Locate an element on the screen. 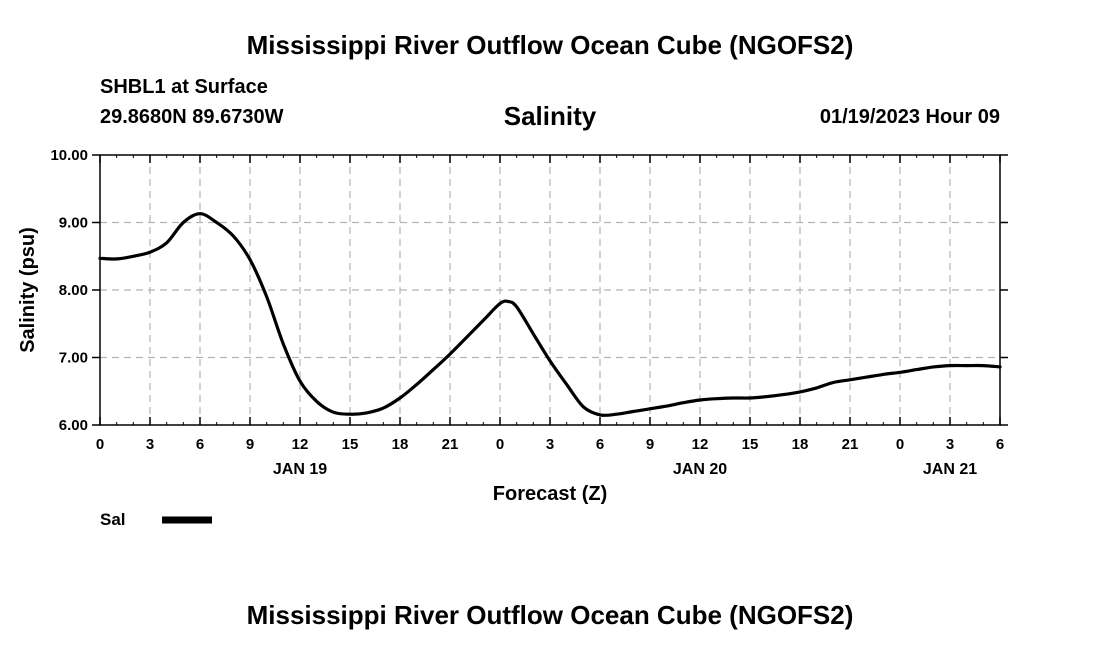 This screenshot has height=650, width=1100. y-tick-label: 7.00 is located at coordinates (73, 358).